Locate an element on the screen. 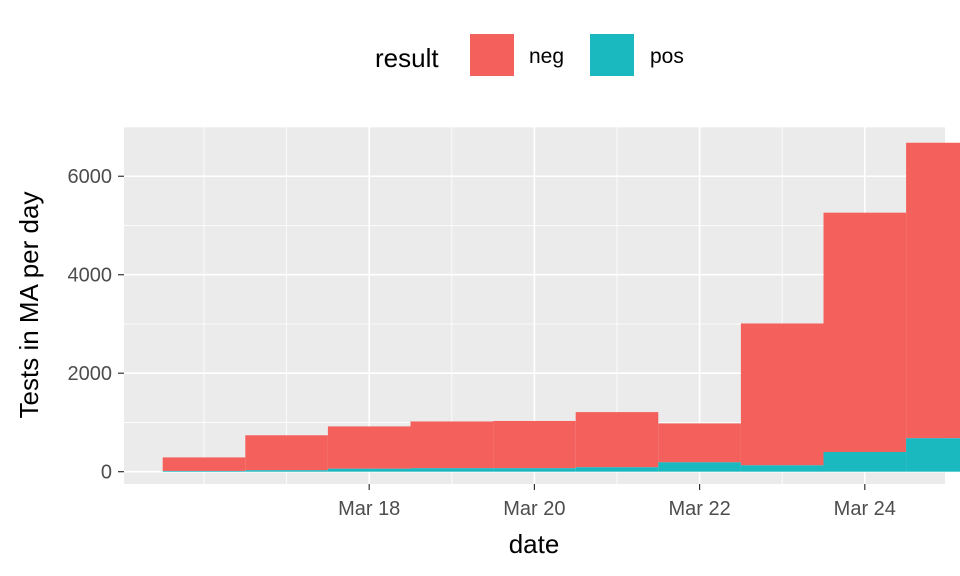  x-tick-label: Mar 24 is located at coordinates (865, 509).